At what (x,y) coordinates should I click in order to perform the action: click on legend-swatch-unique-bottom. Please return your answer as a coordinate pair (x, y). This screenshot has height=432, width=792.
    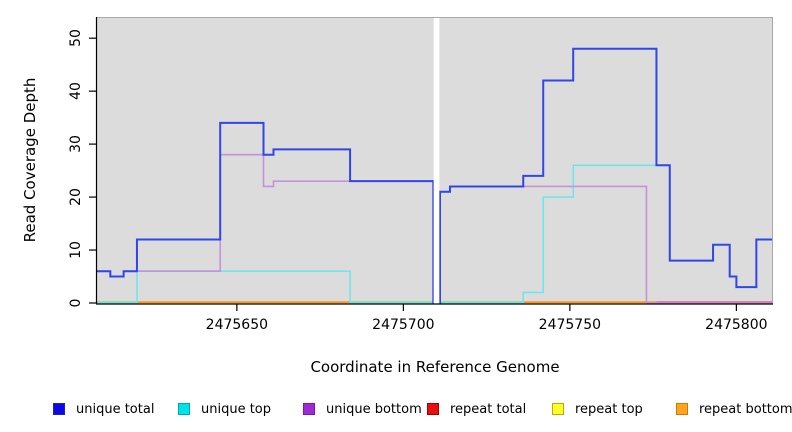
    Looking at the image, I should click on (309, 409).